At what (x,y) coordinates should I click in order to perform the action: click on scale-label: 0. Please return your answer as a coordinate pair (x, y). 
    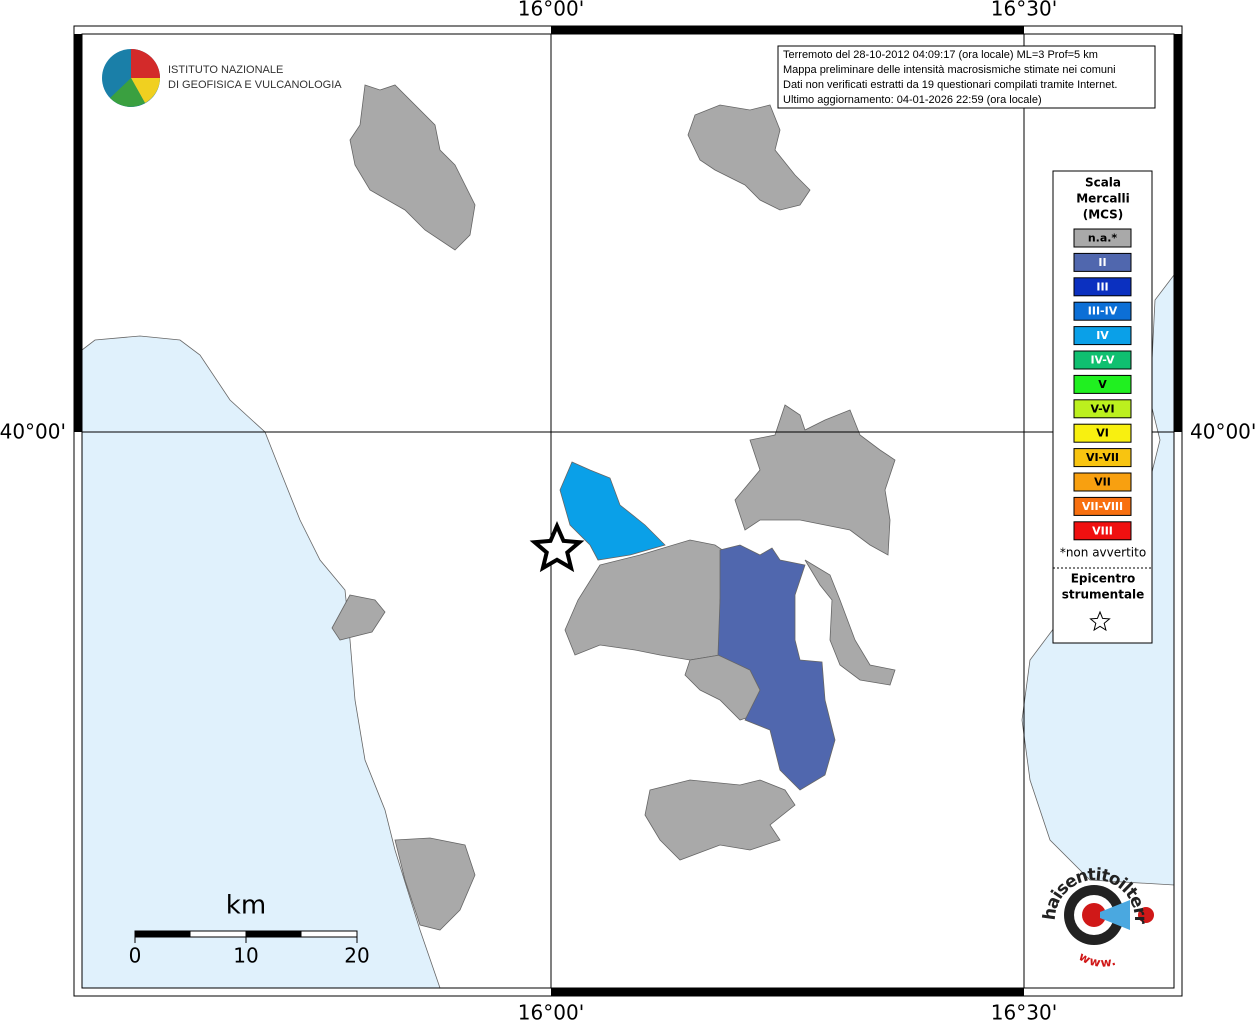
    Looking at the image, I should click on (135, 956).